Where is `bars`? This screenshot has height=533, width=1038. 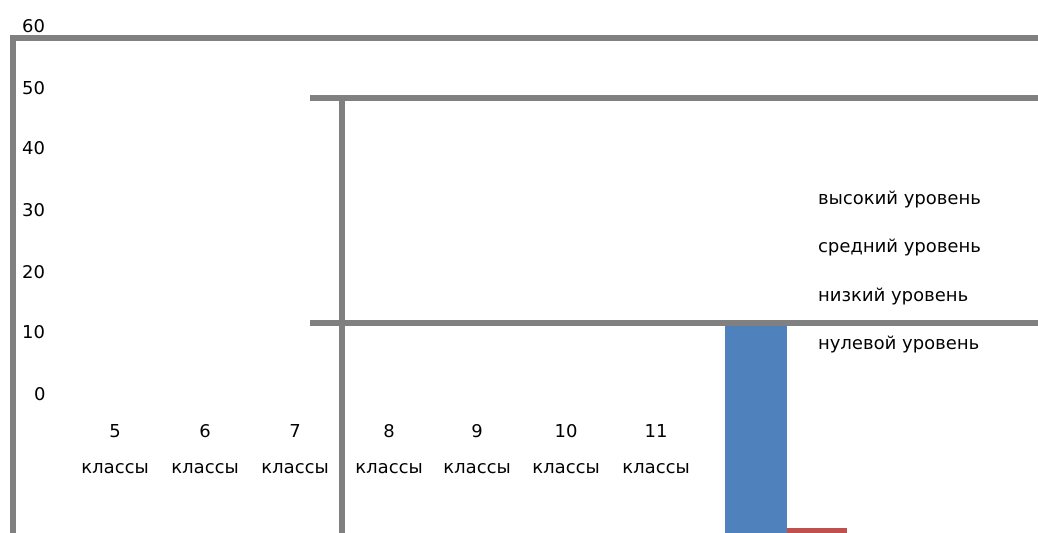
bars is located at coordinates (786, 429).